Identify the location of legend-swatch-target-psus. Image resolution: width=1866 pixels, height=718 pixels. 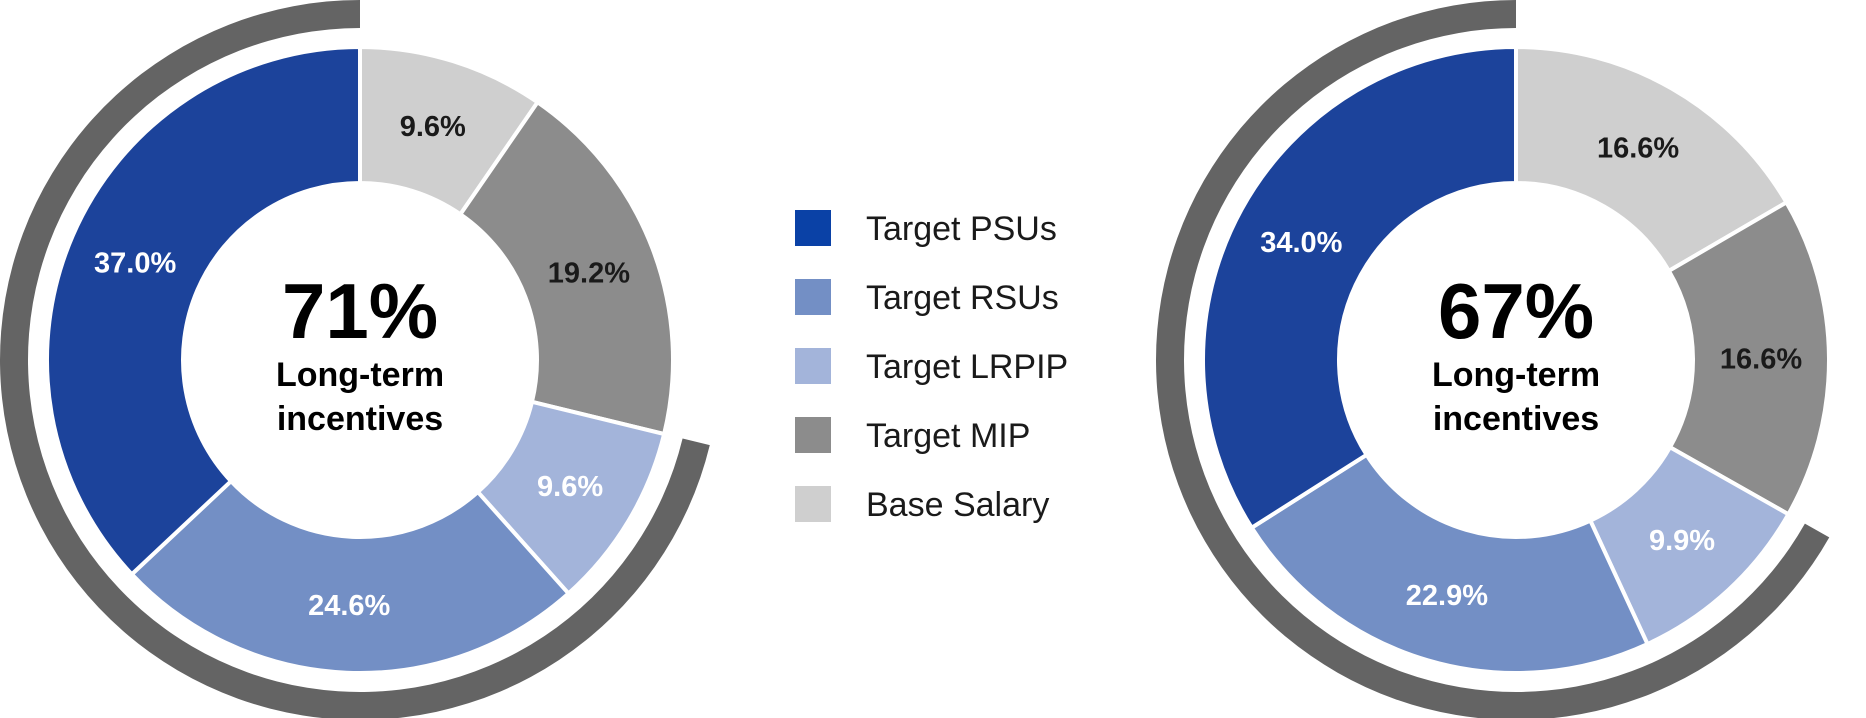
(813, 228).